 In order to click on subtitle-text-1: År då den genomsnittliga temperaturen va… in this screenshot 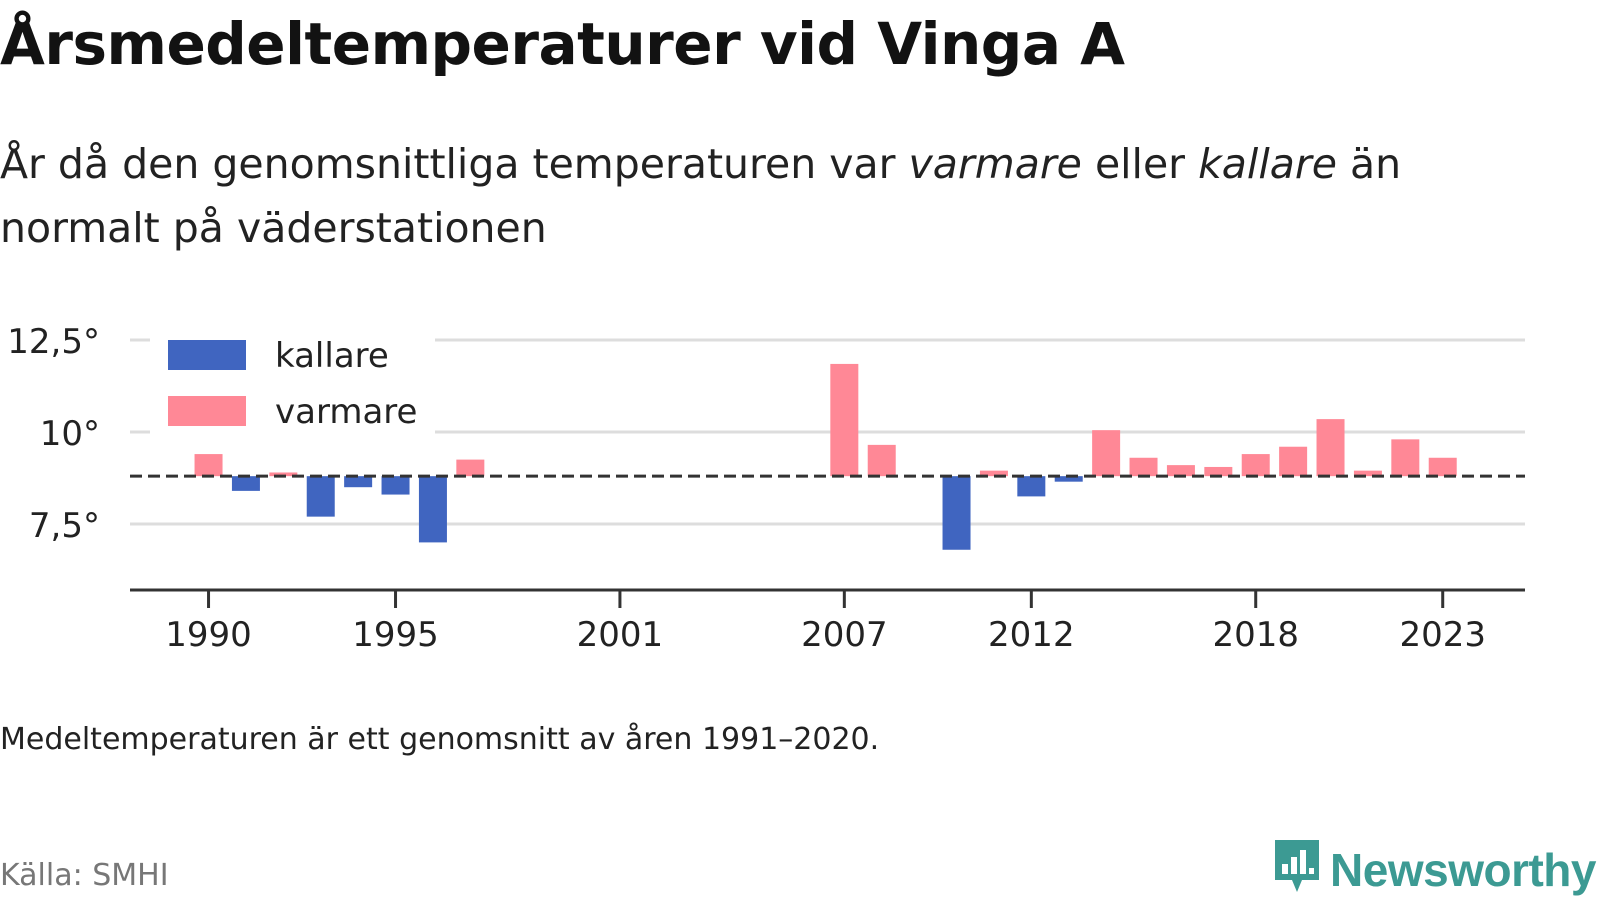, I will do `click(454, 164)`.